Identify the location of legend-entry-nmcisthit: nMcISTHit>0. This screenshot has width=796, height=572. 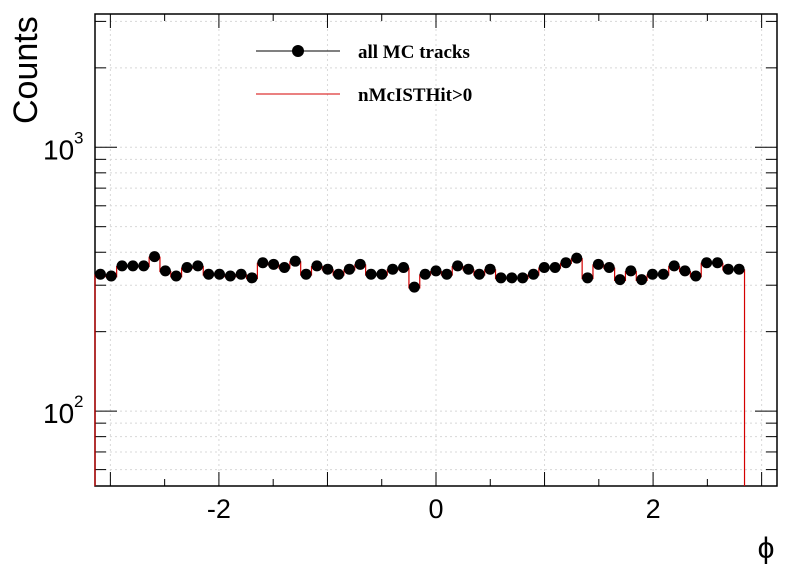
(364, 95).